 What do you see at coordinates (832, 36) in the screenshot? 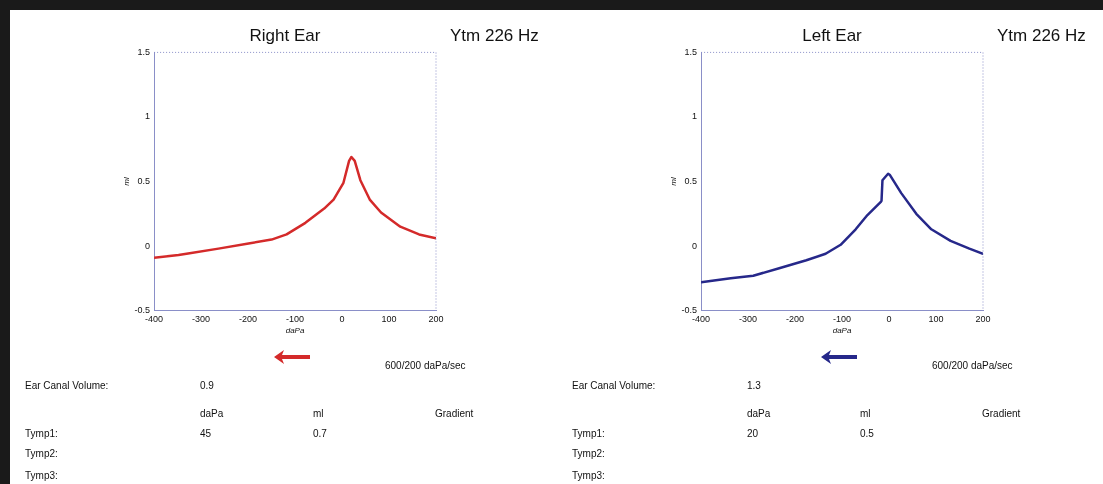
I see `chart-title: Left Ear` at bounding box center [832, 36].